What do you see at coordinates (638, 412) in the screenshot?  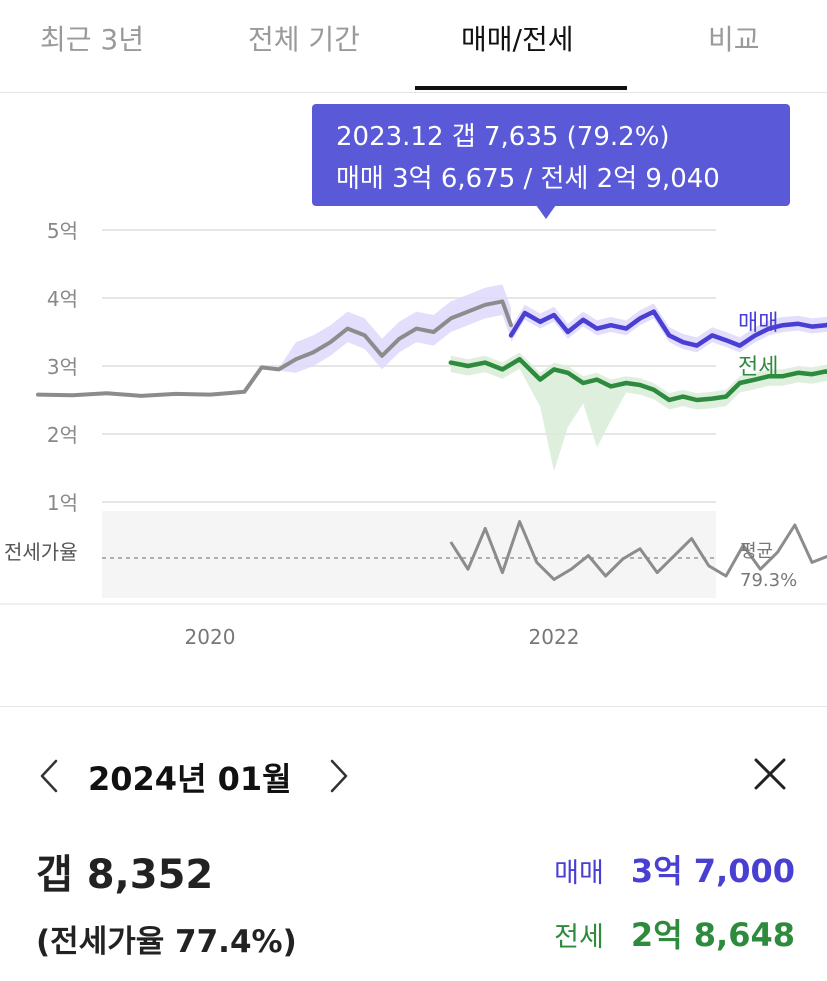 I see `jeonse-range-band` at bounding box center [638, 412].